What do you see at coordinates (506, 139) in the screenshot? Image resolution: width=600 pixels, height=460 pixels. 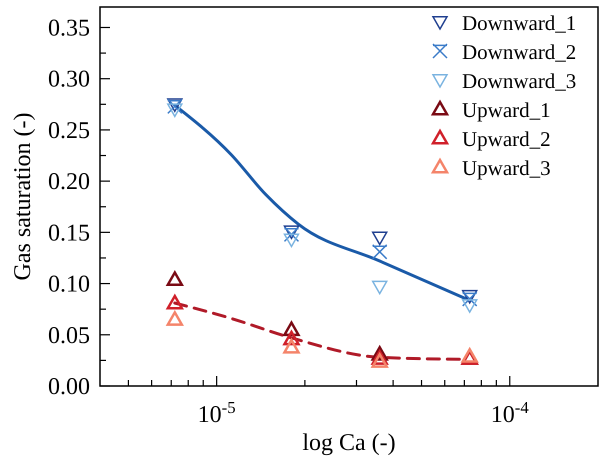 I see `legend-label: Upward_2` at bounding box center [506, 139].